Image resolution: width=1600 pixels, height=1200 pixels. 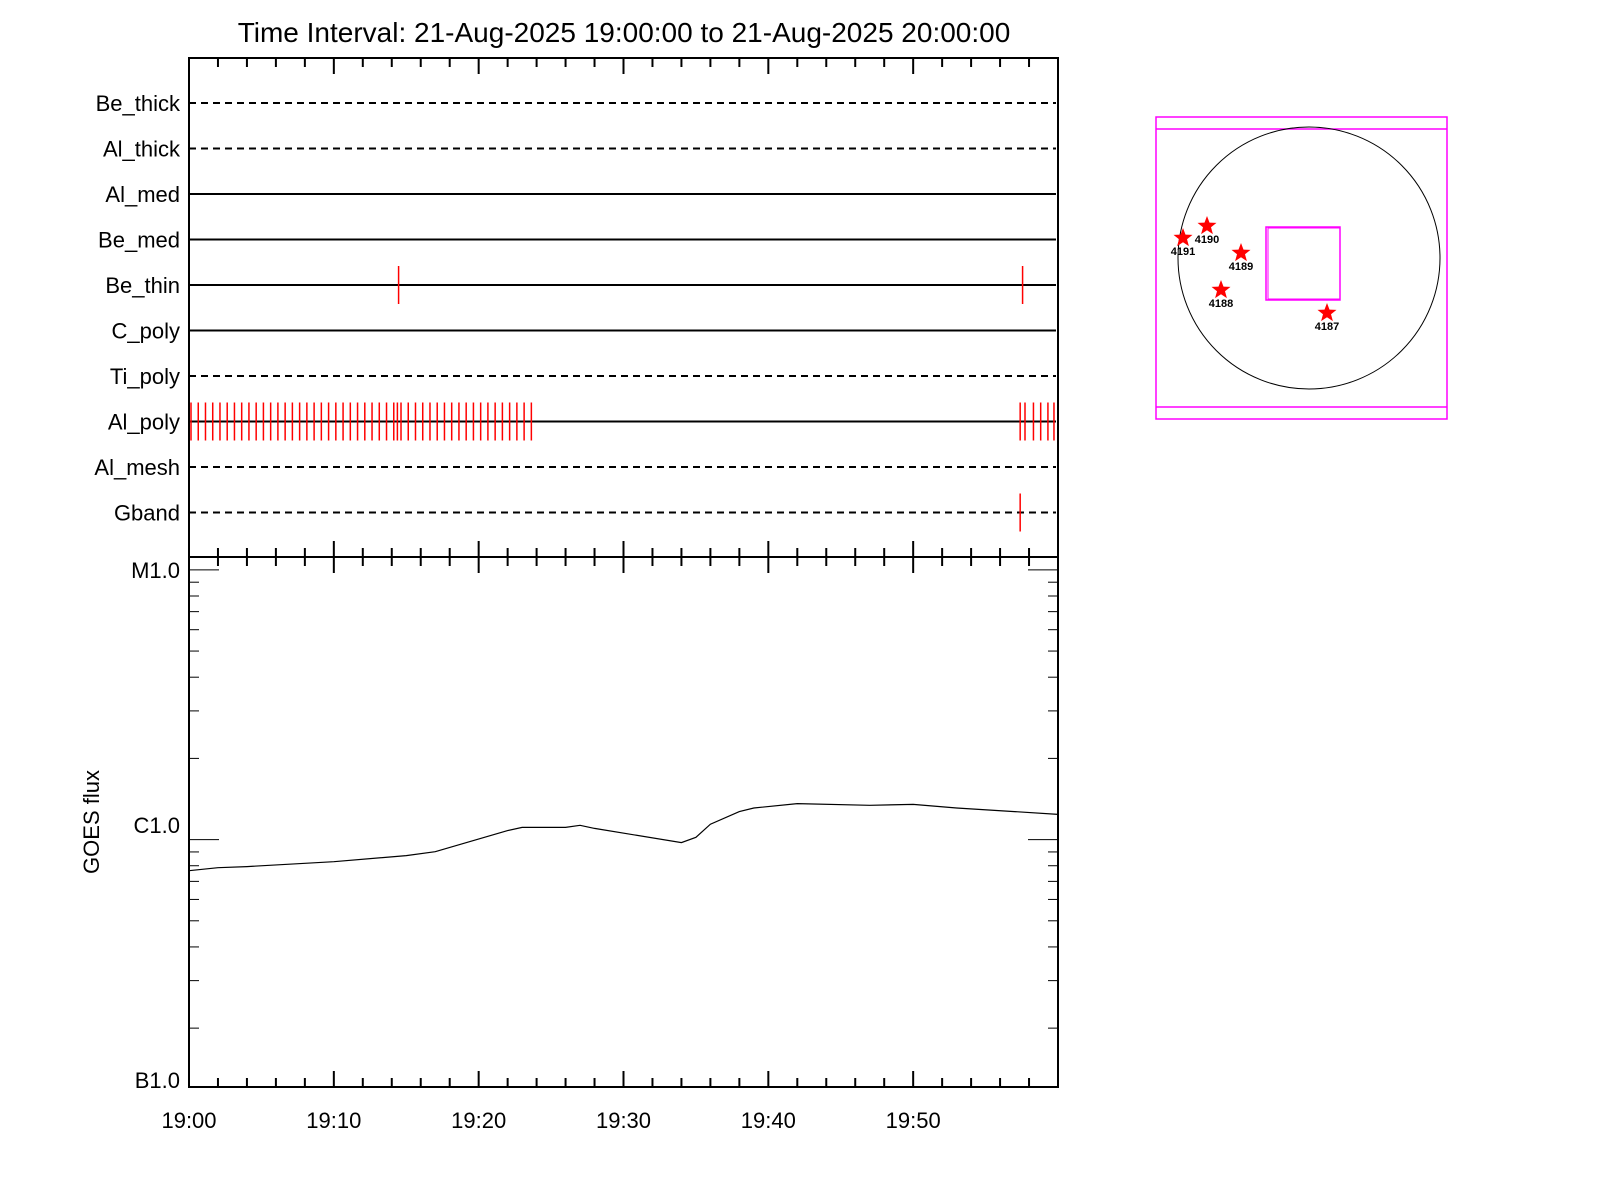 What do you see at coordinates (623, 1120) in the screenshot?
I see `x-tick-label: 19:30` at bounding box center [623, 1120].